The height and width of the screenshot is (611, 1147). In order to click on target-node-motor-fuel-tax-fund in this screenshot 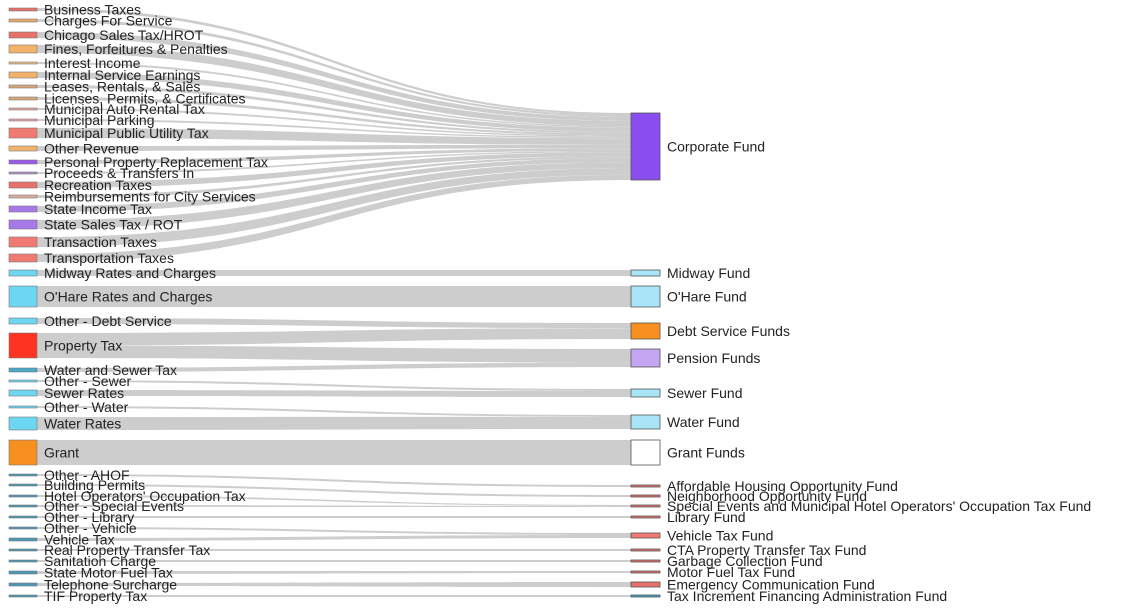, I will do `click(645, 572)`.